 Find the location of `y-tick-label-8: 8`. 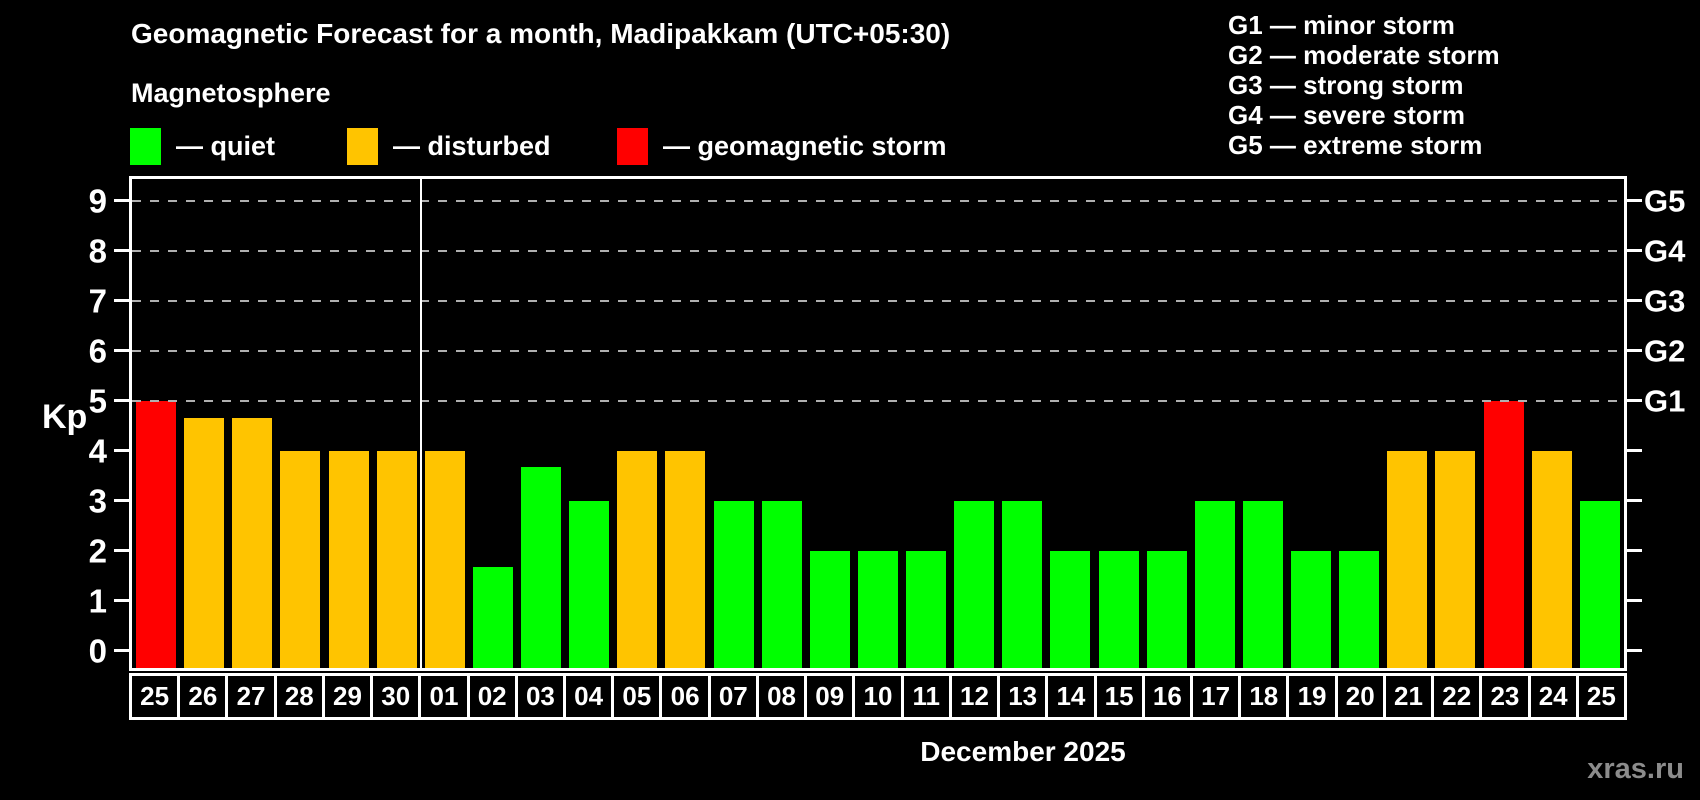

y-tick-label-8: 8 is located at coordinates (97, 251).